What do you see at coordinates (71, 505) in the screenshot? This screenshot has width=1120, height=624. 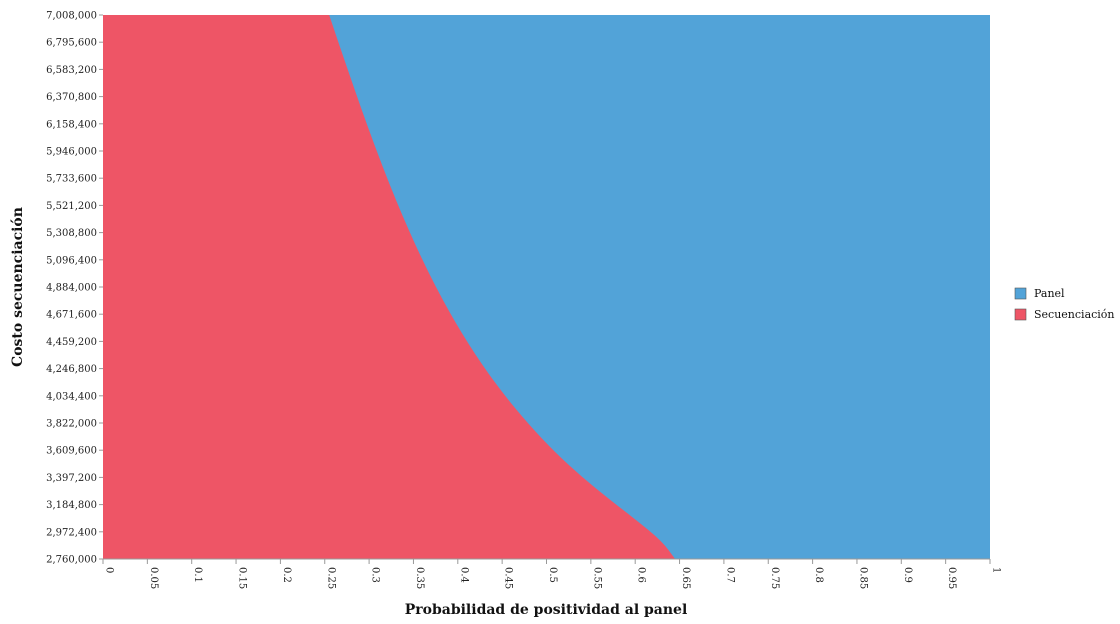 I see `y-tick-label: 3,184,800` at bounding box center [71, 505].